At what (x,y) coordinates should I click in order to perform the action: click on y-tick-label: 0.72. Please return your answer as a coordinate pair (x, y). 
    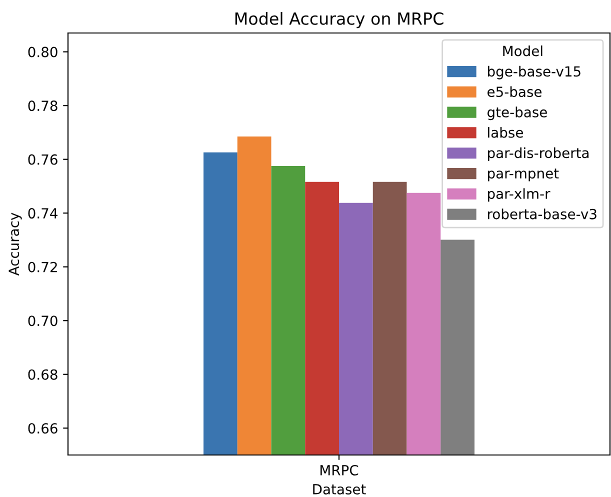
    Looking at the image, I should click on (42, 267).